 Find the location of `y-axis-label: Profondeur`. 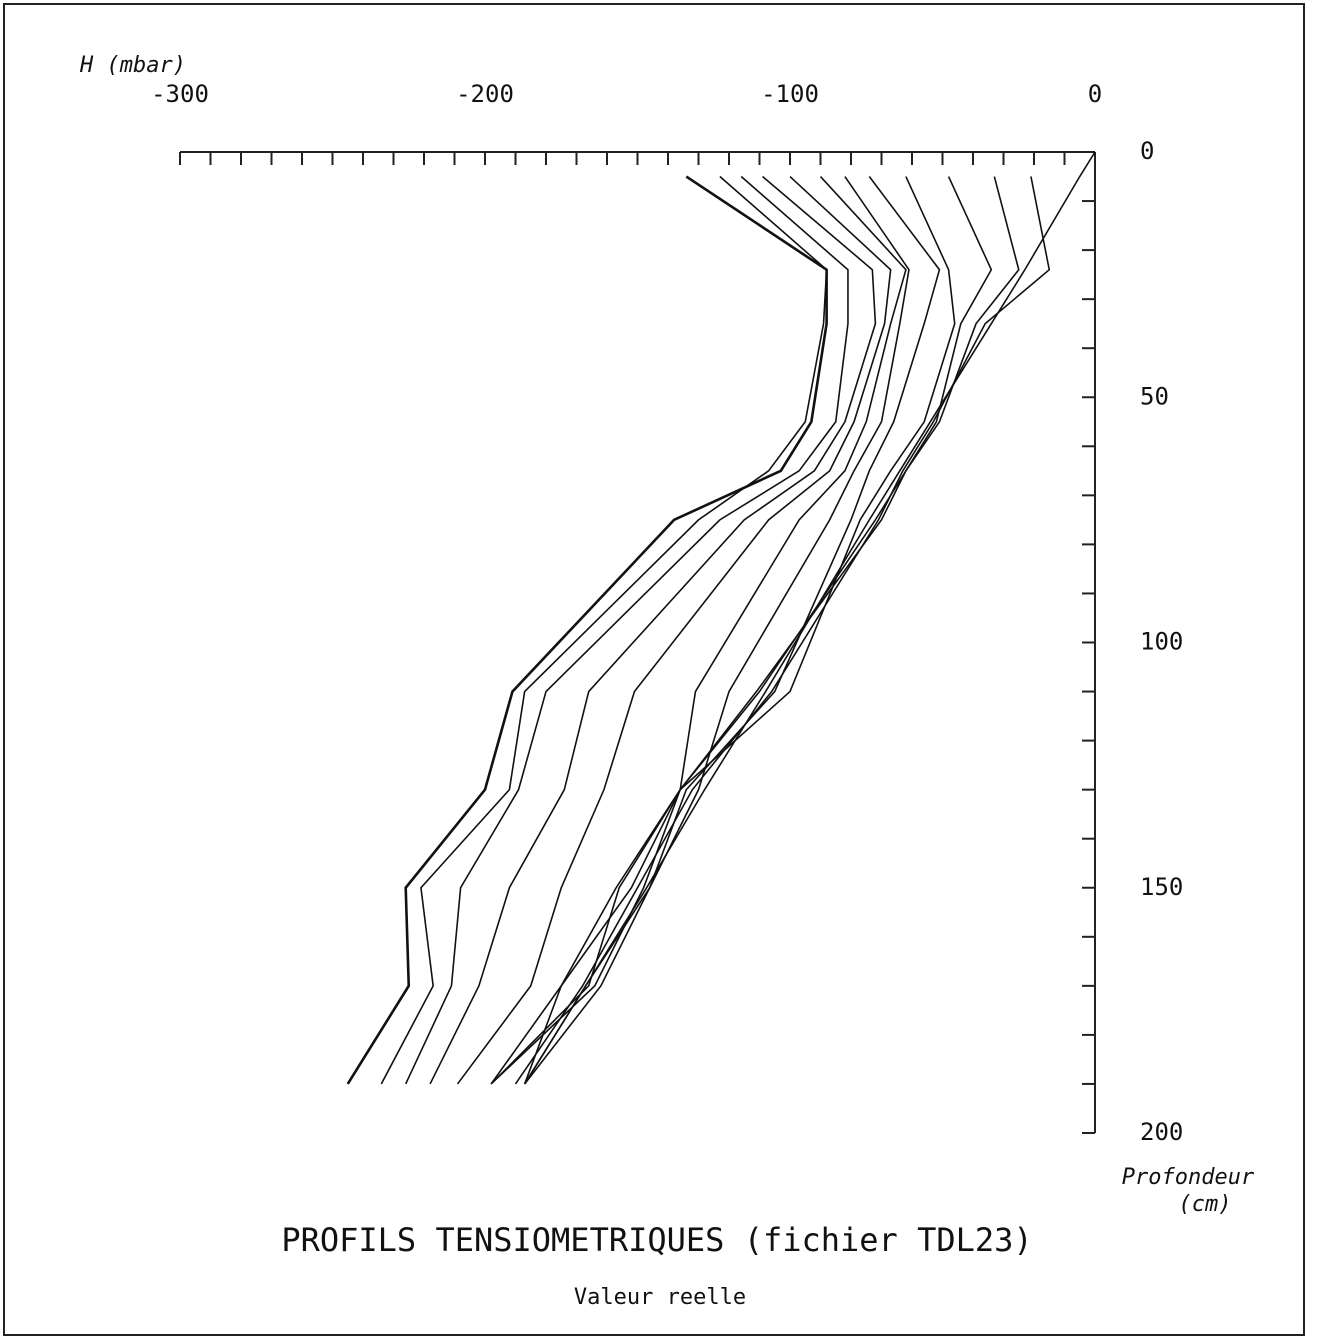

y-axis-label: Profondeur is located at coordinates (1188, 1177).